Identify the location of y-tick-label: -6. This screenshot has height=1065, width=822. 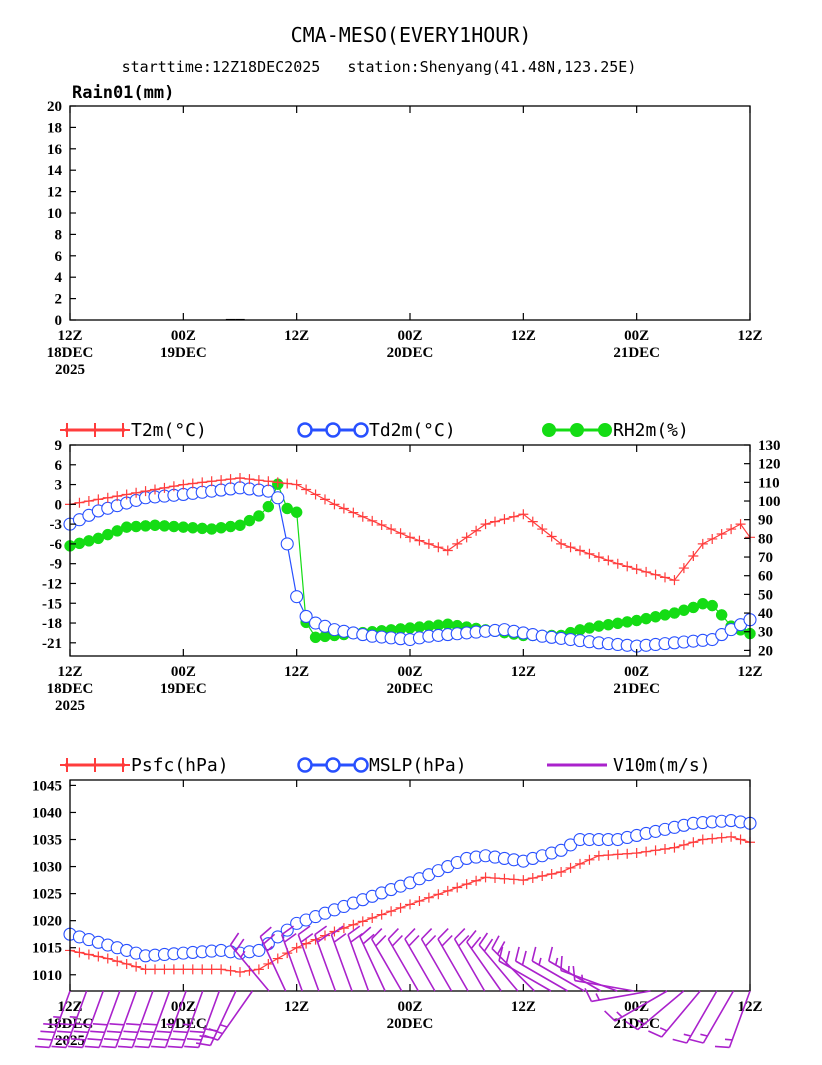
(56, 545).